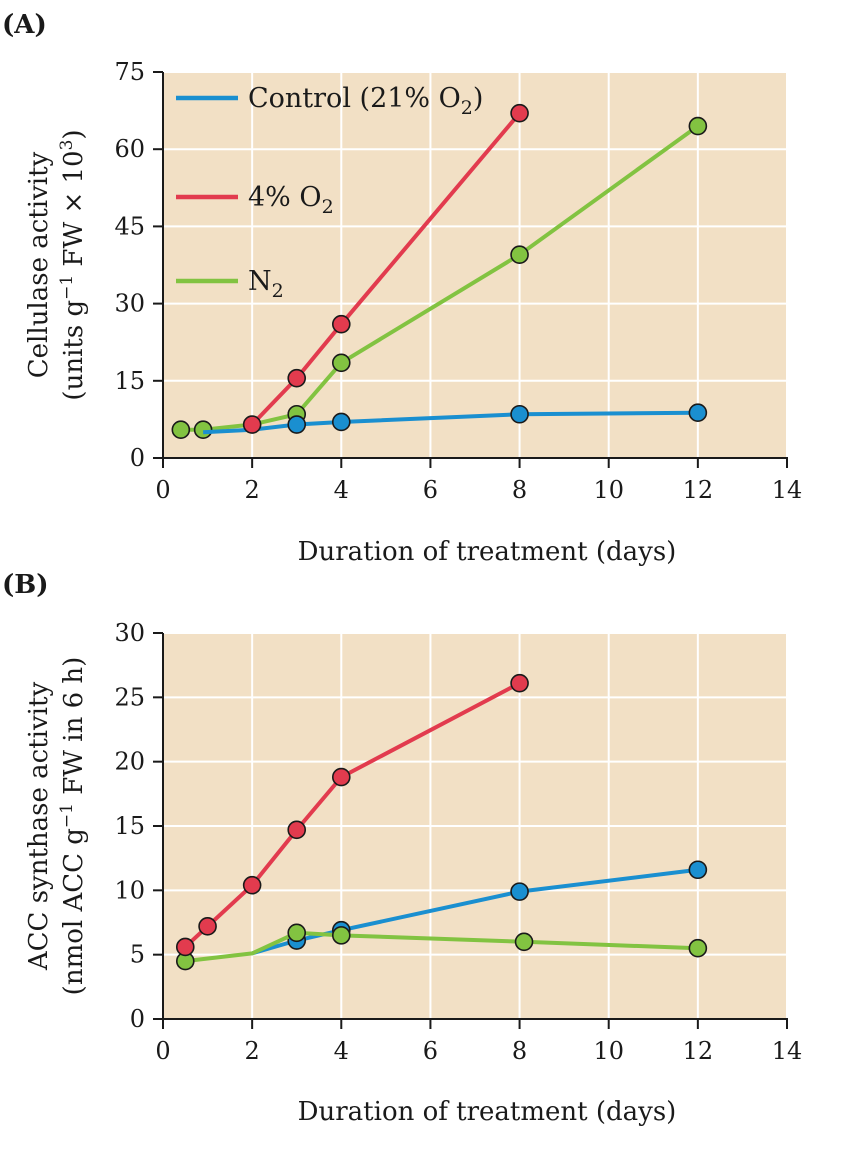 The height and width of the screenshot is (1159, 853). What do you see at coordinates (74, 350) in the screenshot?
I see `y-units-text: (units g` at bounding box center [74, 350].